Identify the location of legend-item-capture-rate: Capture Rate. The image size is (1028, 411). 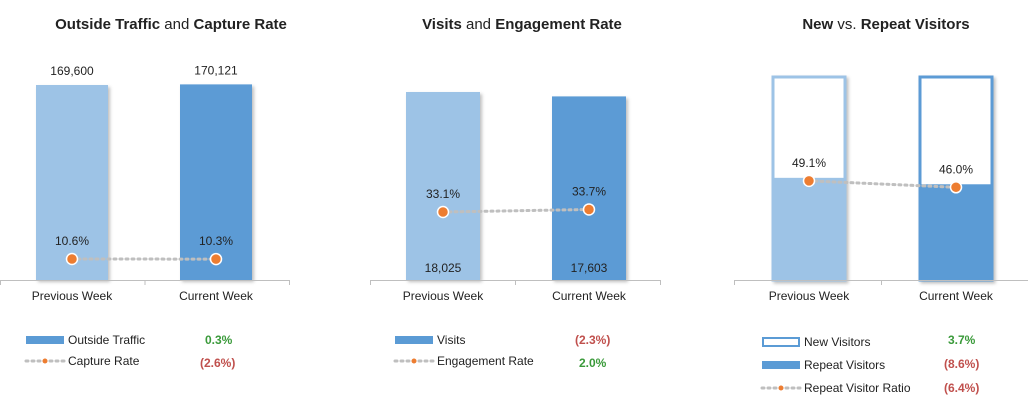
(81, 361).